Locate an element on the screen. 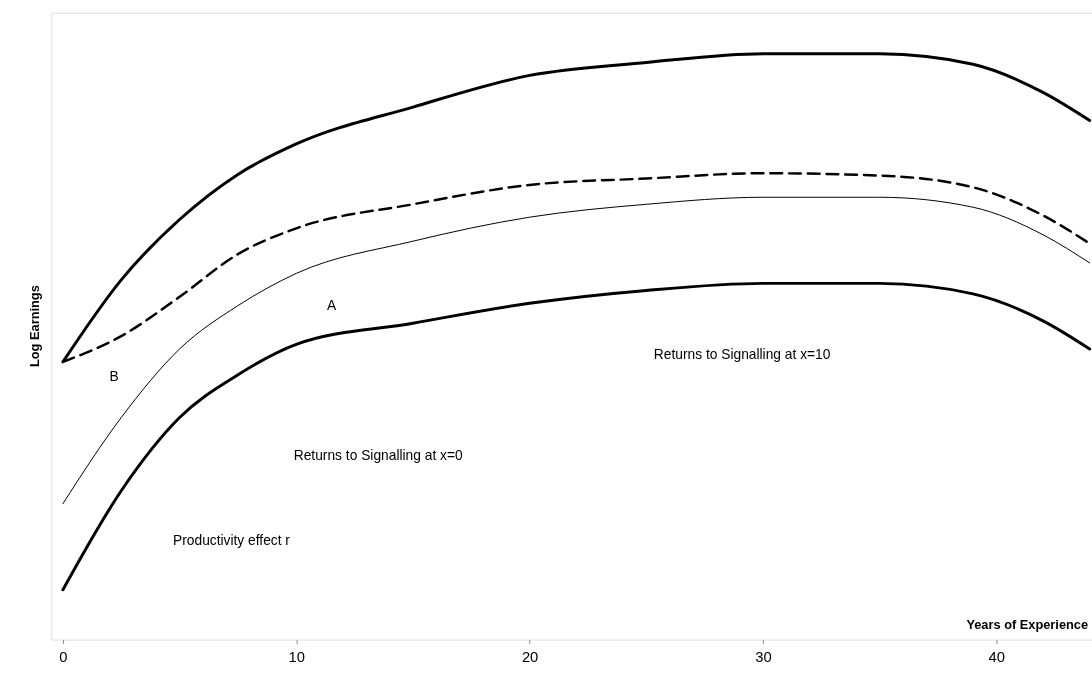 This screenshot has width=1092, height=687. annotation: Returns to Signalling at x=10 is located at coordinates (742, 354).